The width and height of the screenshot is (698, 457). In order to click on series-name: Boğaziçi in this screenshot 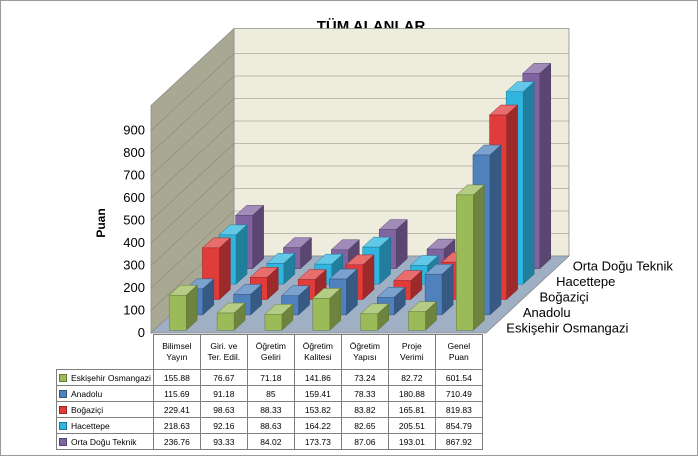, I will do `click(87, 409)`.